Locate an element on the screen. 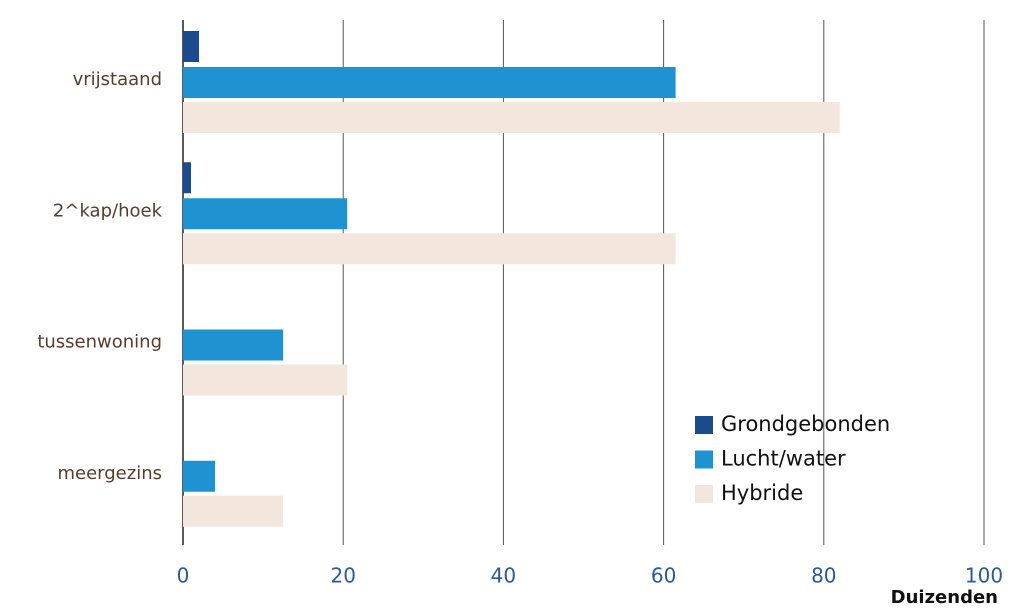 Image resolution: width=1013 pixels, height=610 pixels. x-tick-label: 60 is located at coordinates (663, 576).